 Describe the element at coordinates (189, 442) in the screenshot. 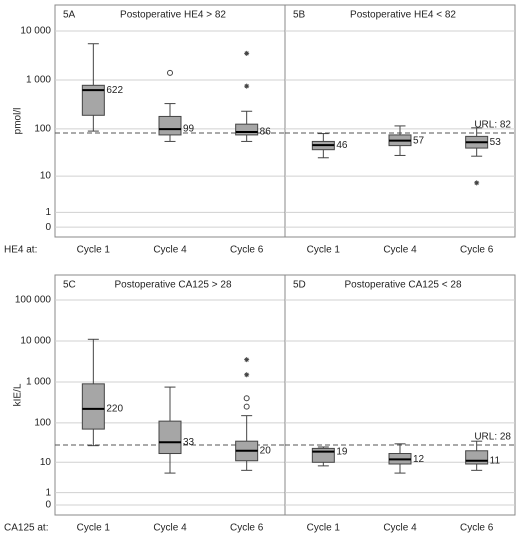

I see `median-label: 33` at that location.